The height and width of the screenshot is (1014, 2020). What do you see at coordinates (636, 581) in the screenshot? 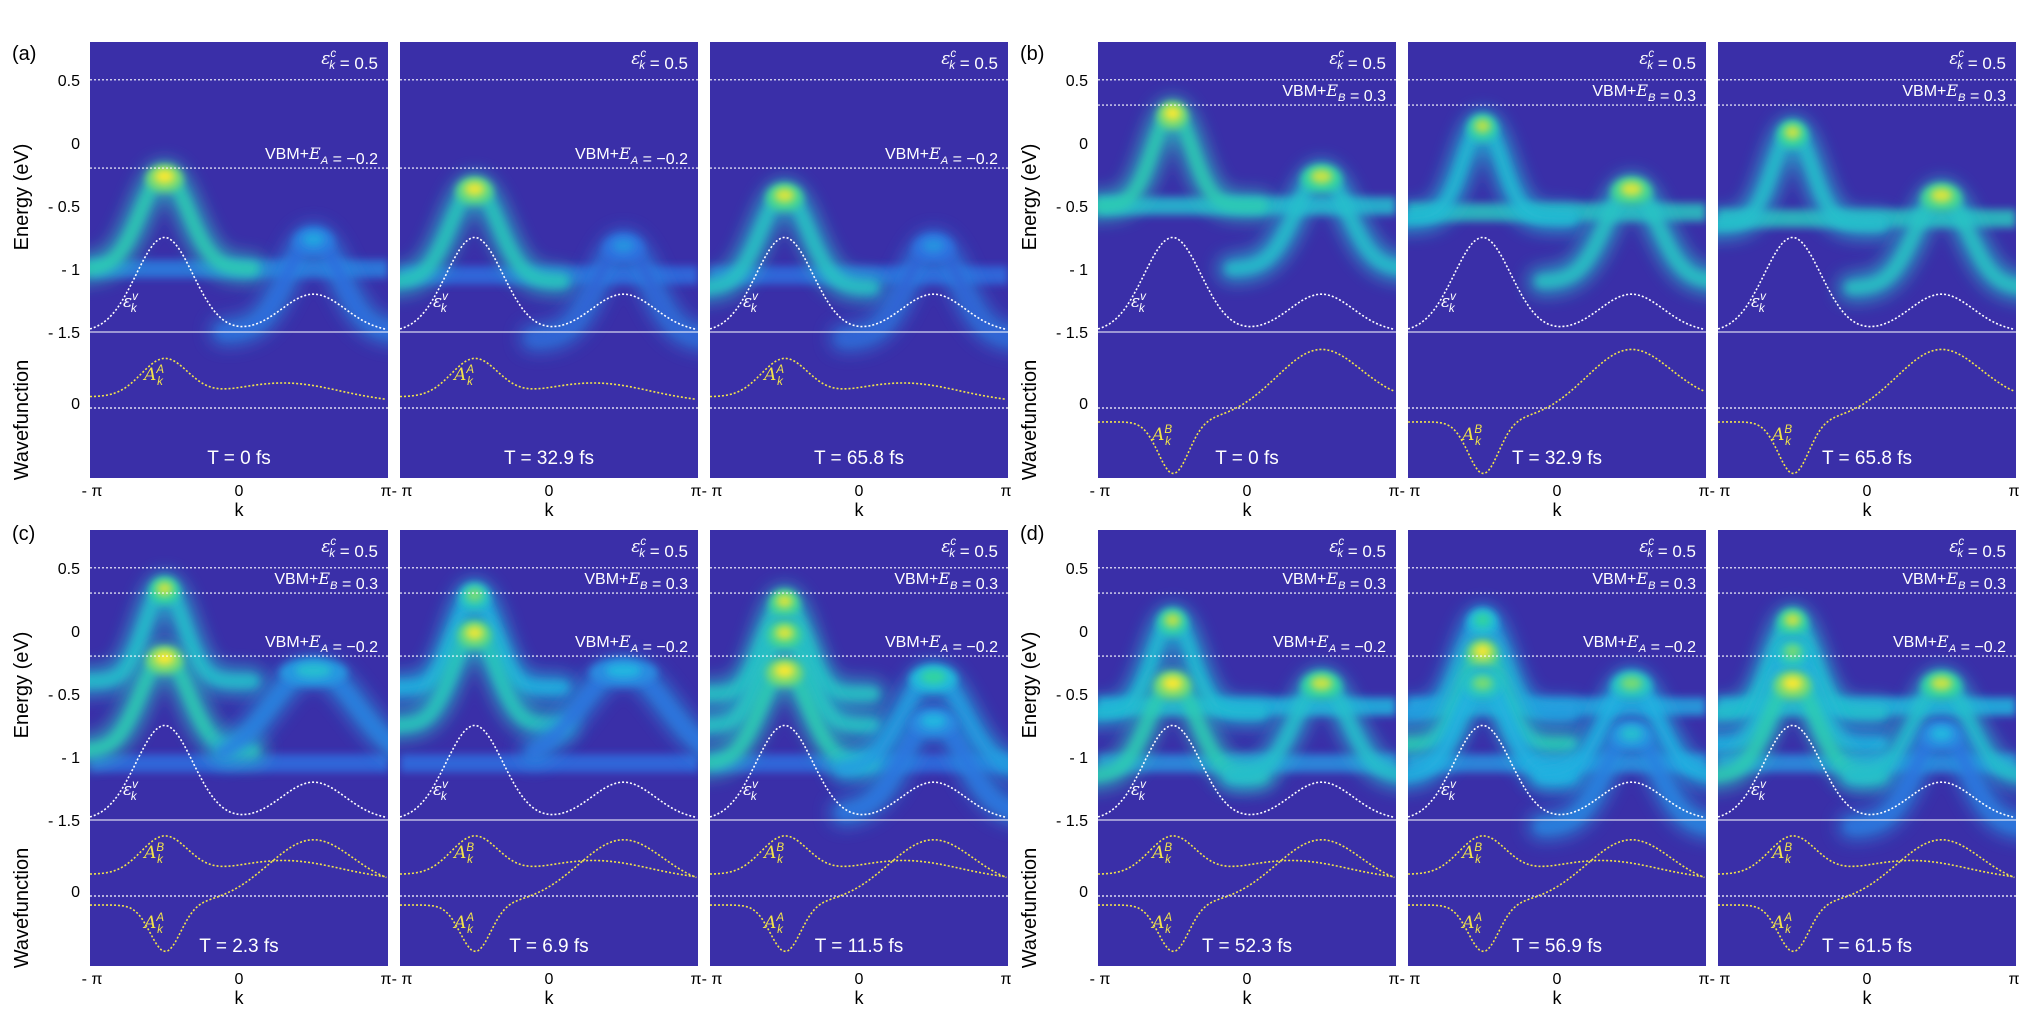
I see `vbm-label: VBM+EB = 0.3` at bounding box center [636, 581].